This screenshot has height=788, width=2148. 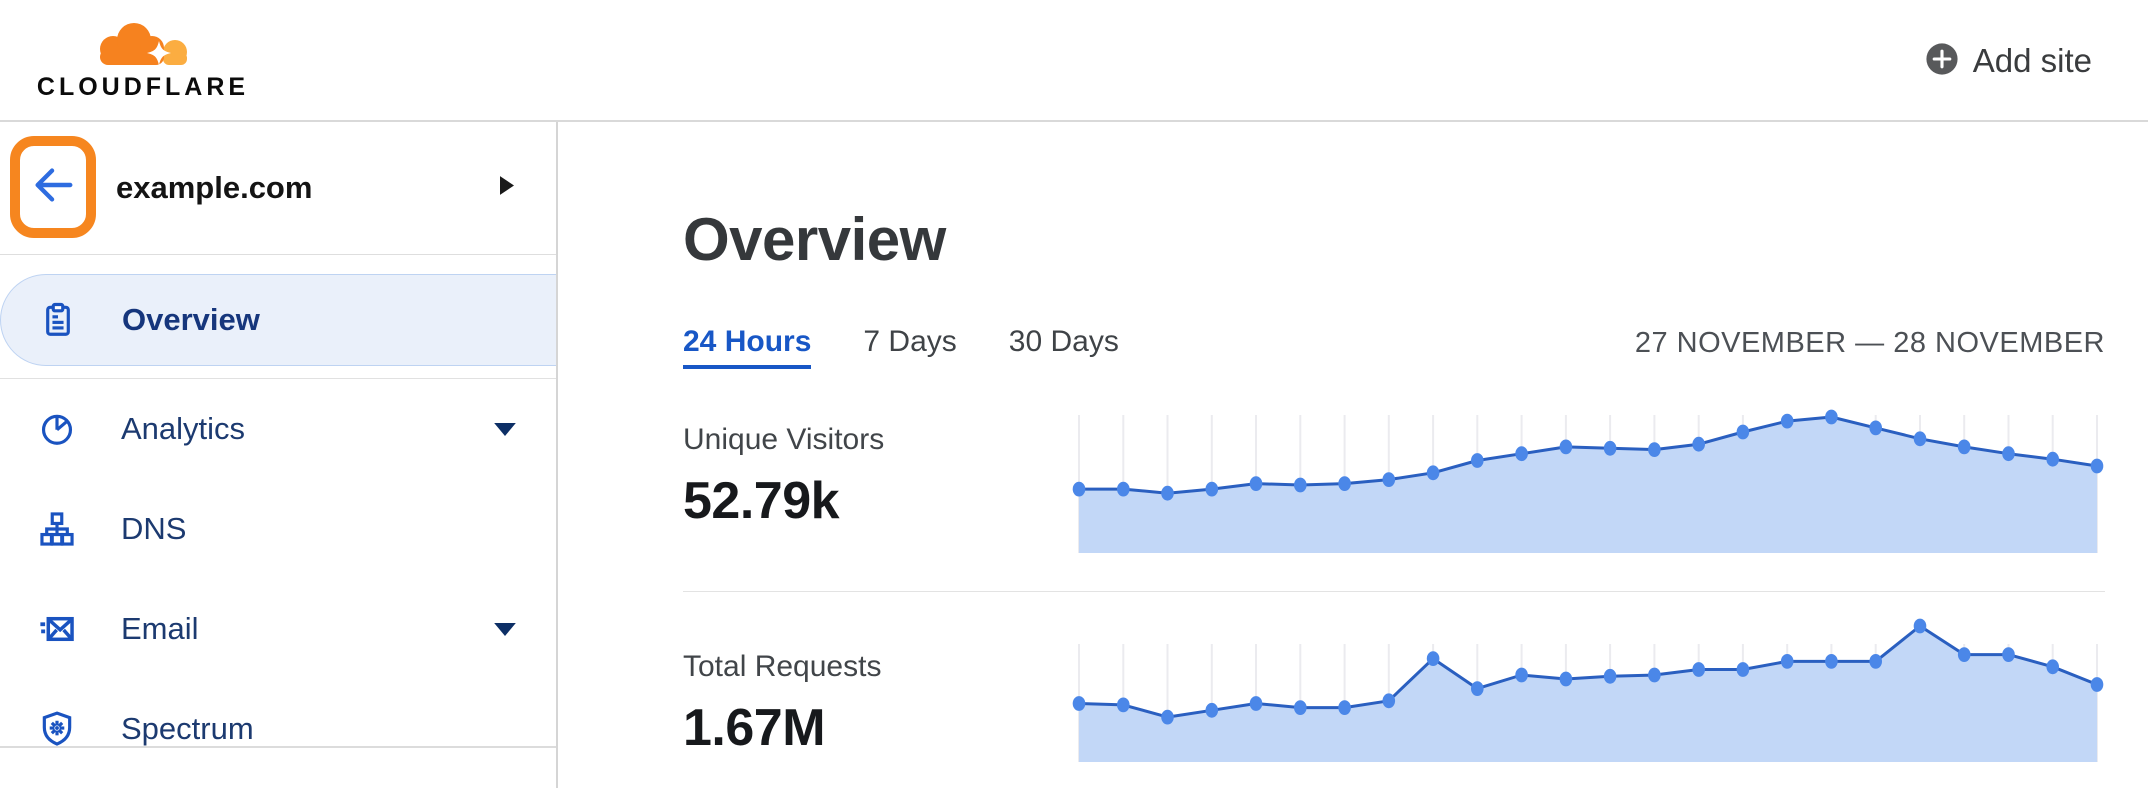 What do you see at coordinates (1063, 341) in the screenshot?
I see `tab-30-days: 30 Days` at bounding box center [1063, 341].